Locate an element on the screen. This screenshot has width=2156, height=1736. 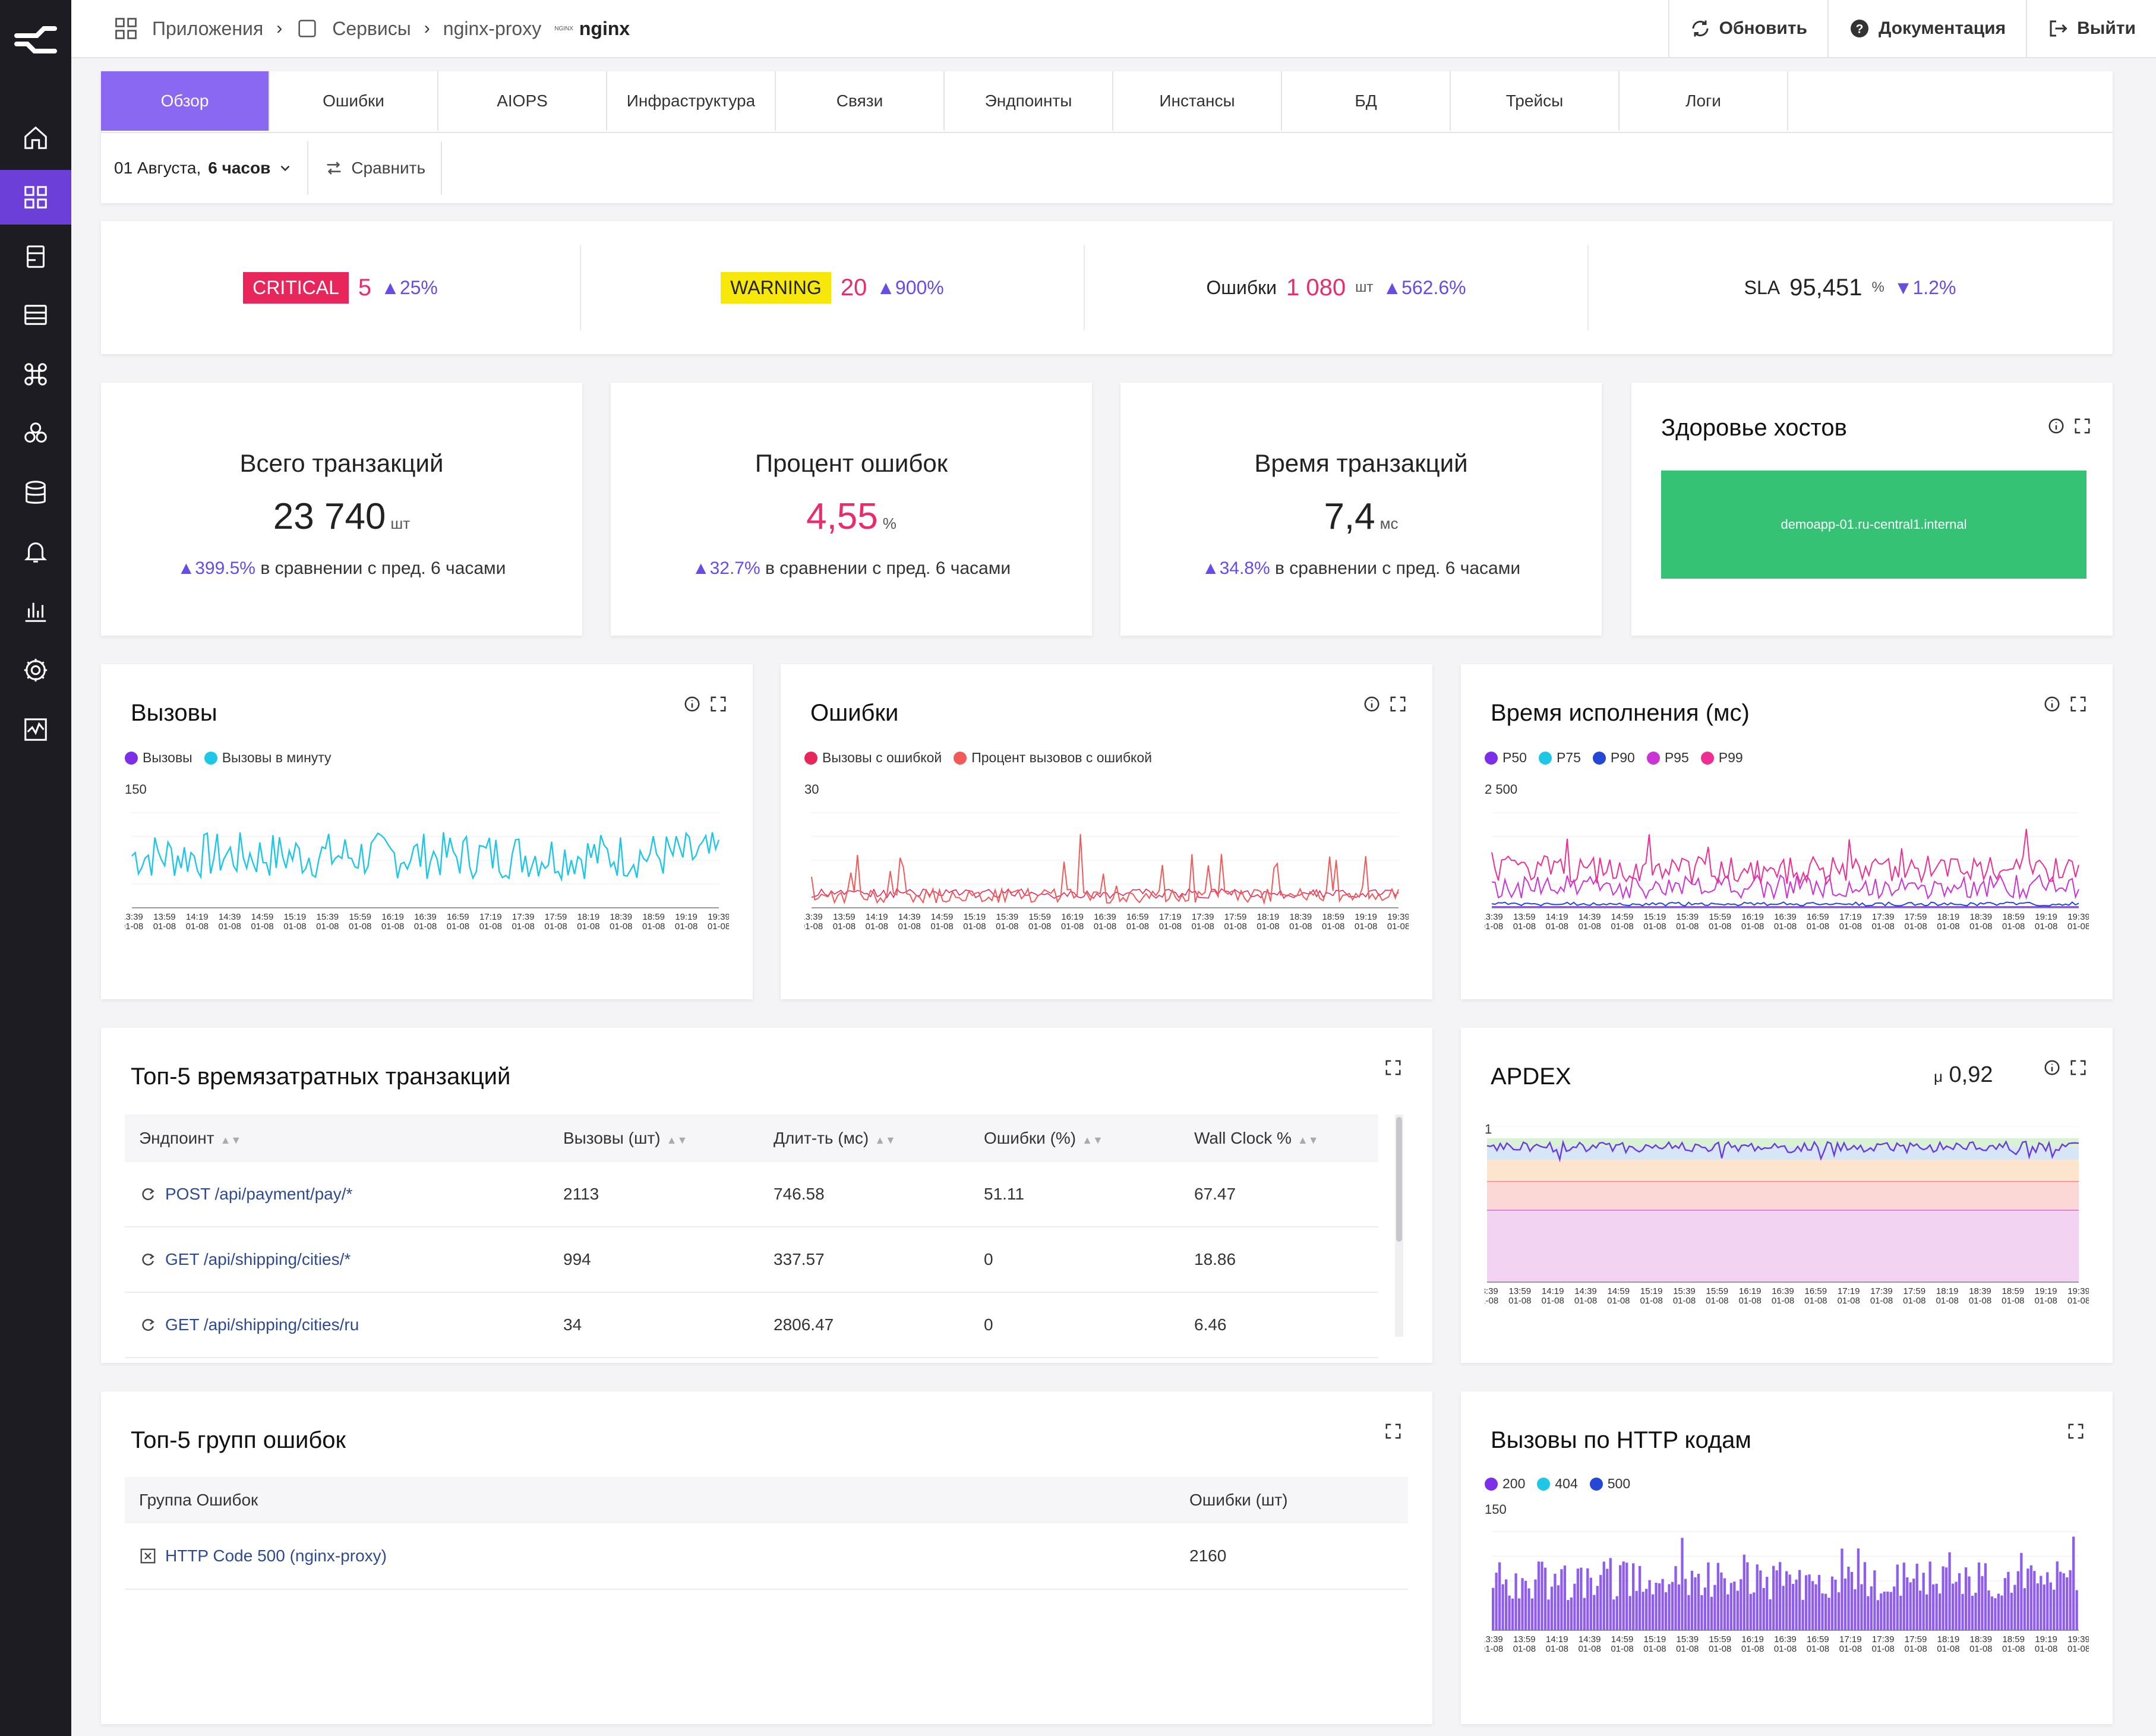
sidebar-home is located at coordinates (35, 138).